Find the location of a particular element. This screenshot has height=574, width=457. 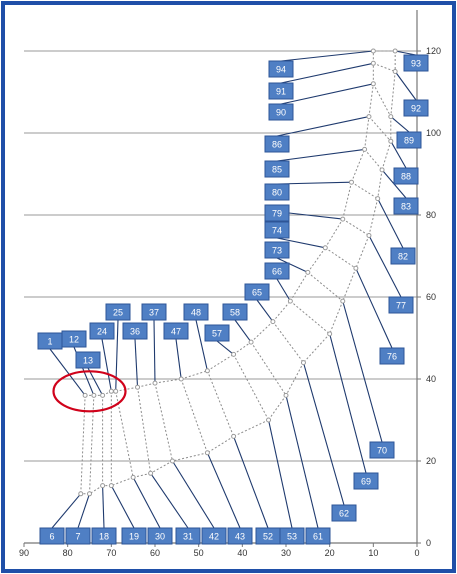

label-text-52: 52 is located at coordinates (268, 537).